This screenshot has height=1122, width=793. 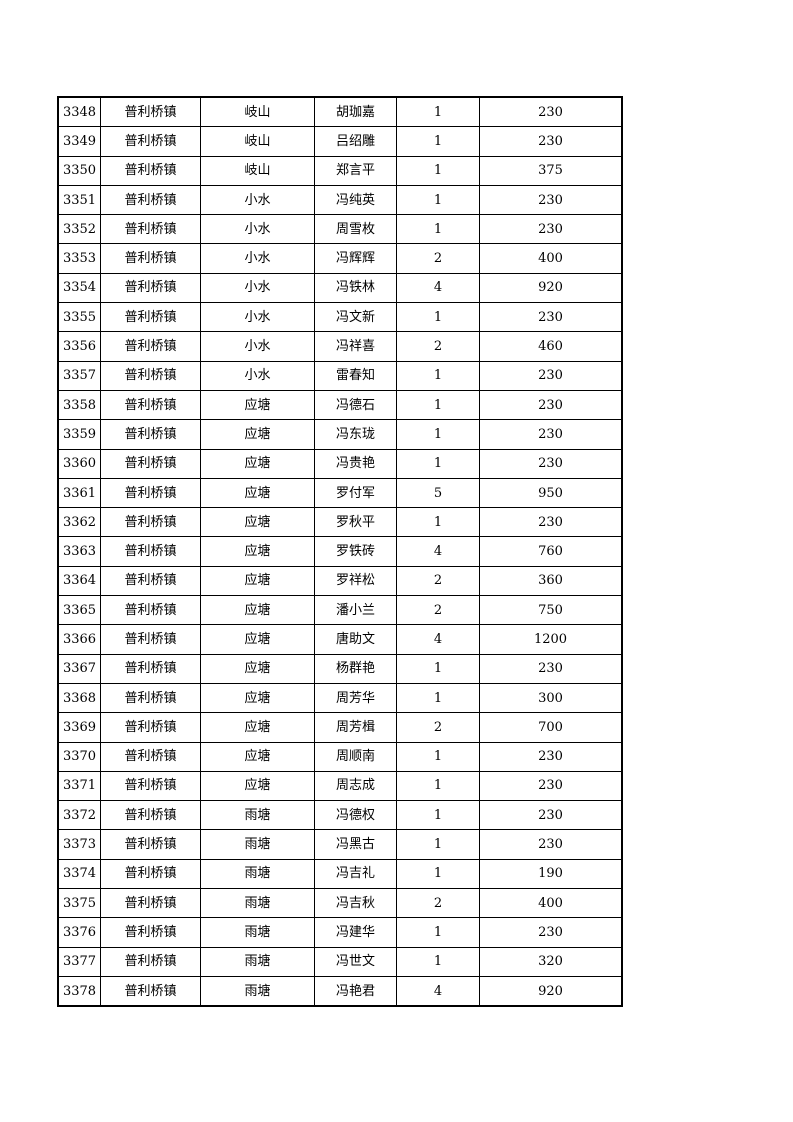 I want to click on person-name-cell: 冯文新, so click(x=355, y=317).